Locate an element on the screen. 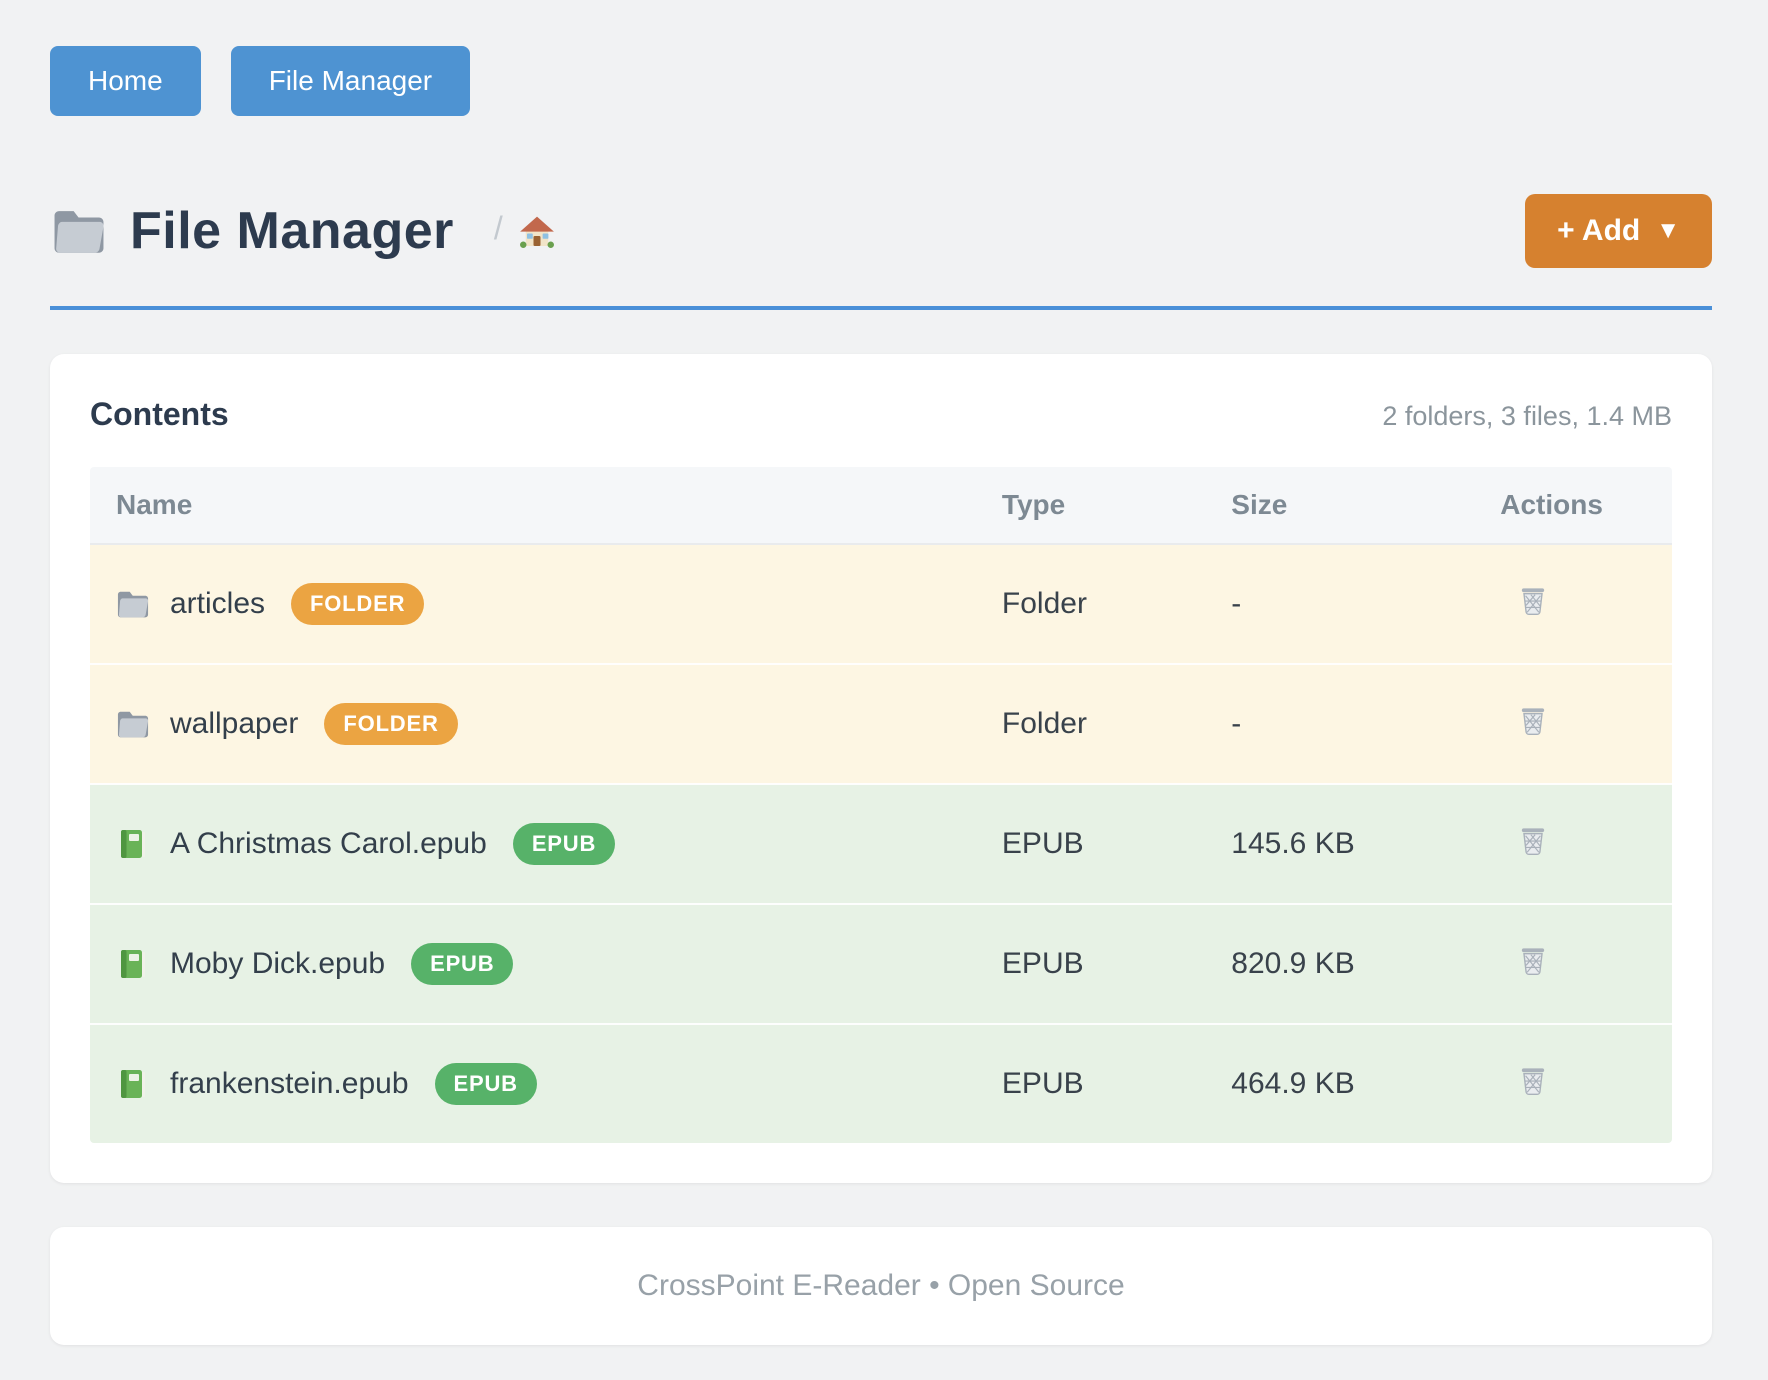 Image resolution: width=1768 pixels, height=1380 pixels. card-title: Contents is located at coordinates (159, 414).